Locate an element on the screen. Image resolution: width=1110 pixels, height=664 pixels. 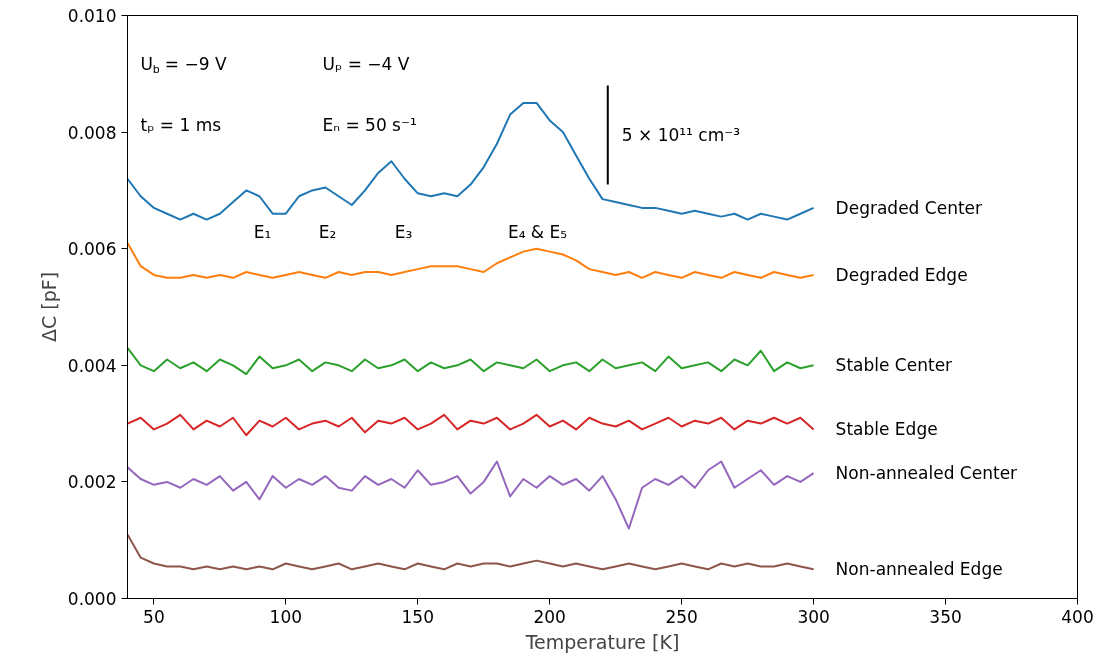
annotation: E₁ is located at coordinates (262, 231).